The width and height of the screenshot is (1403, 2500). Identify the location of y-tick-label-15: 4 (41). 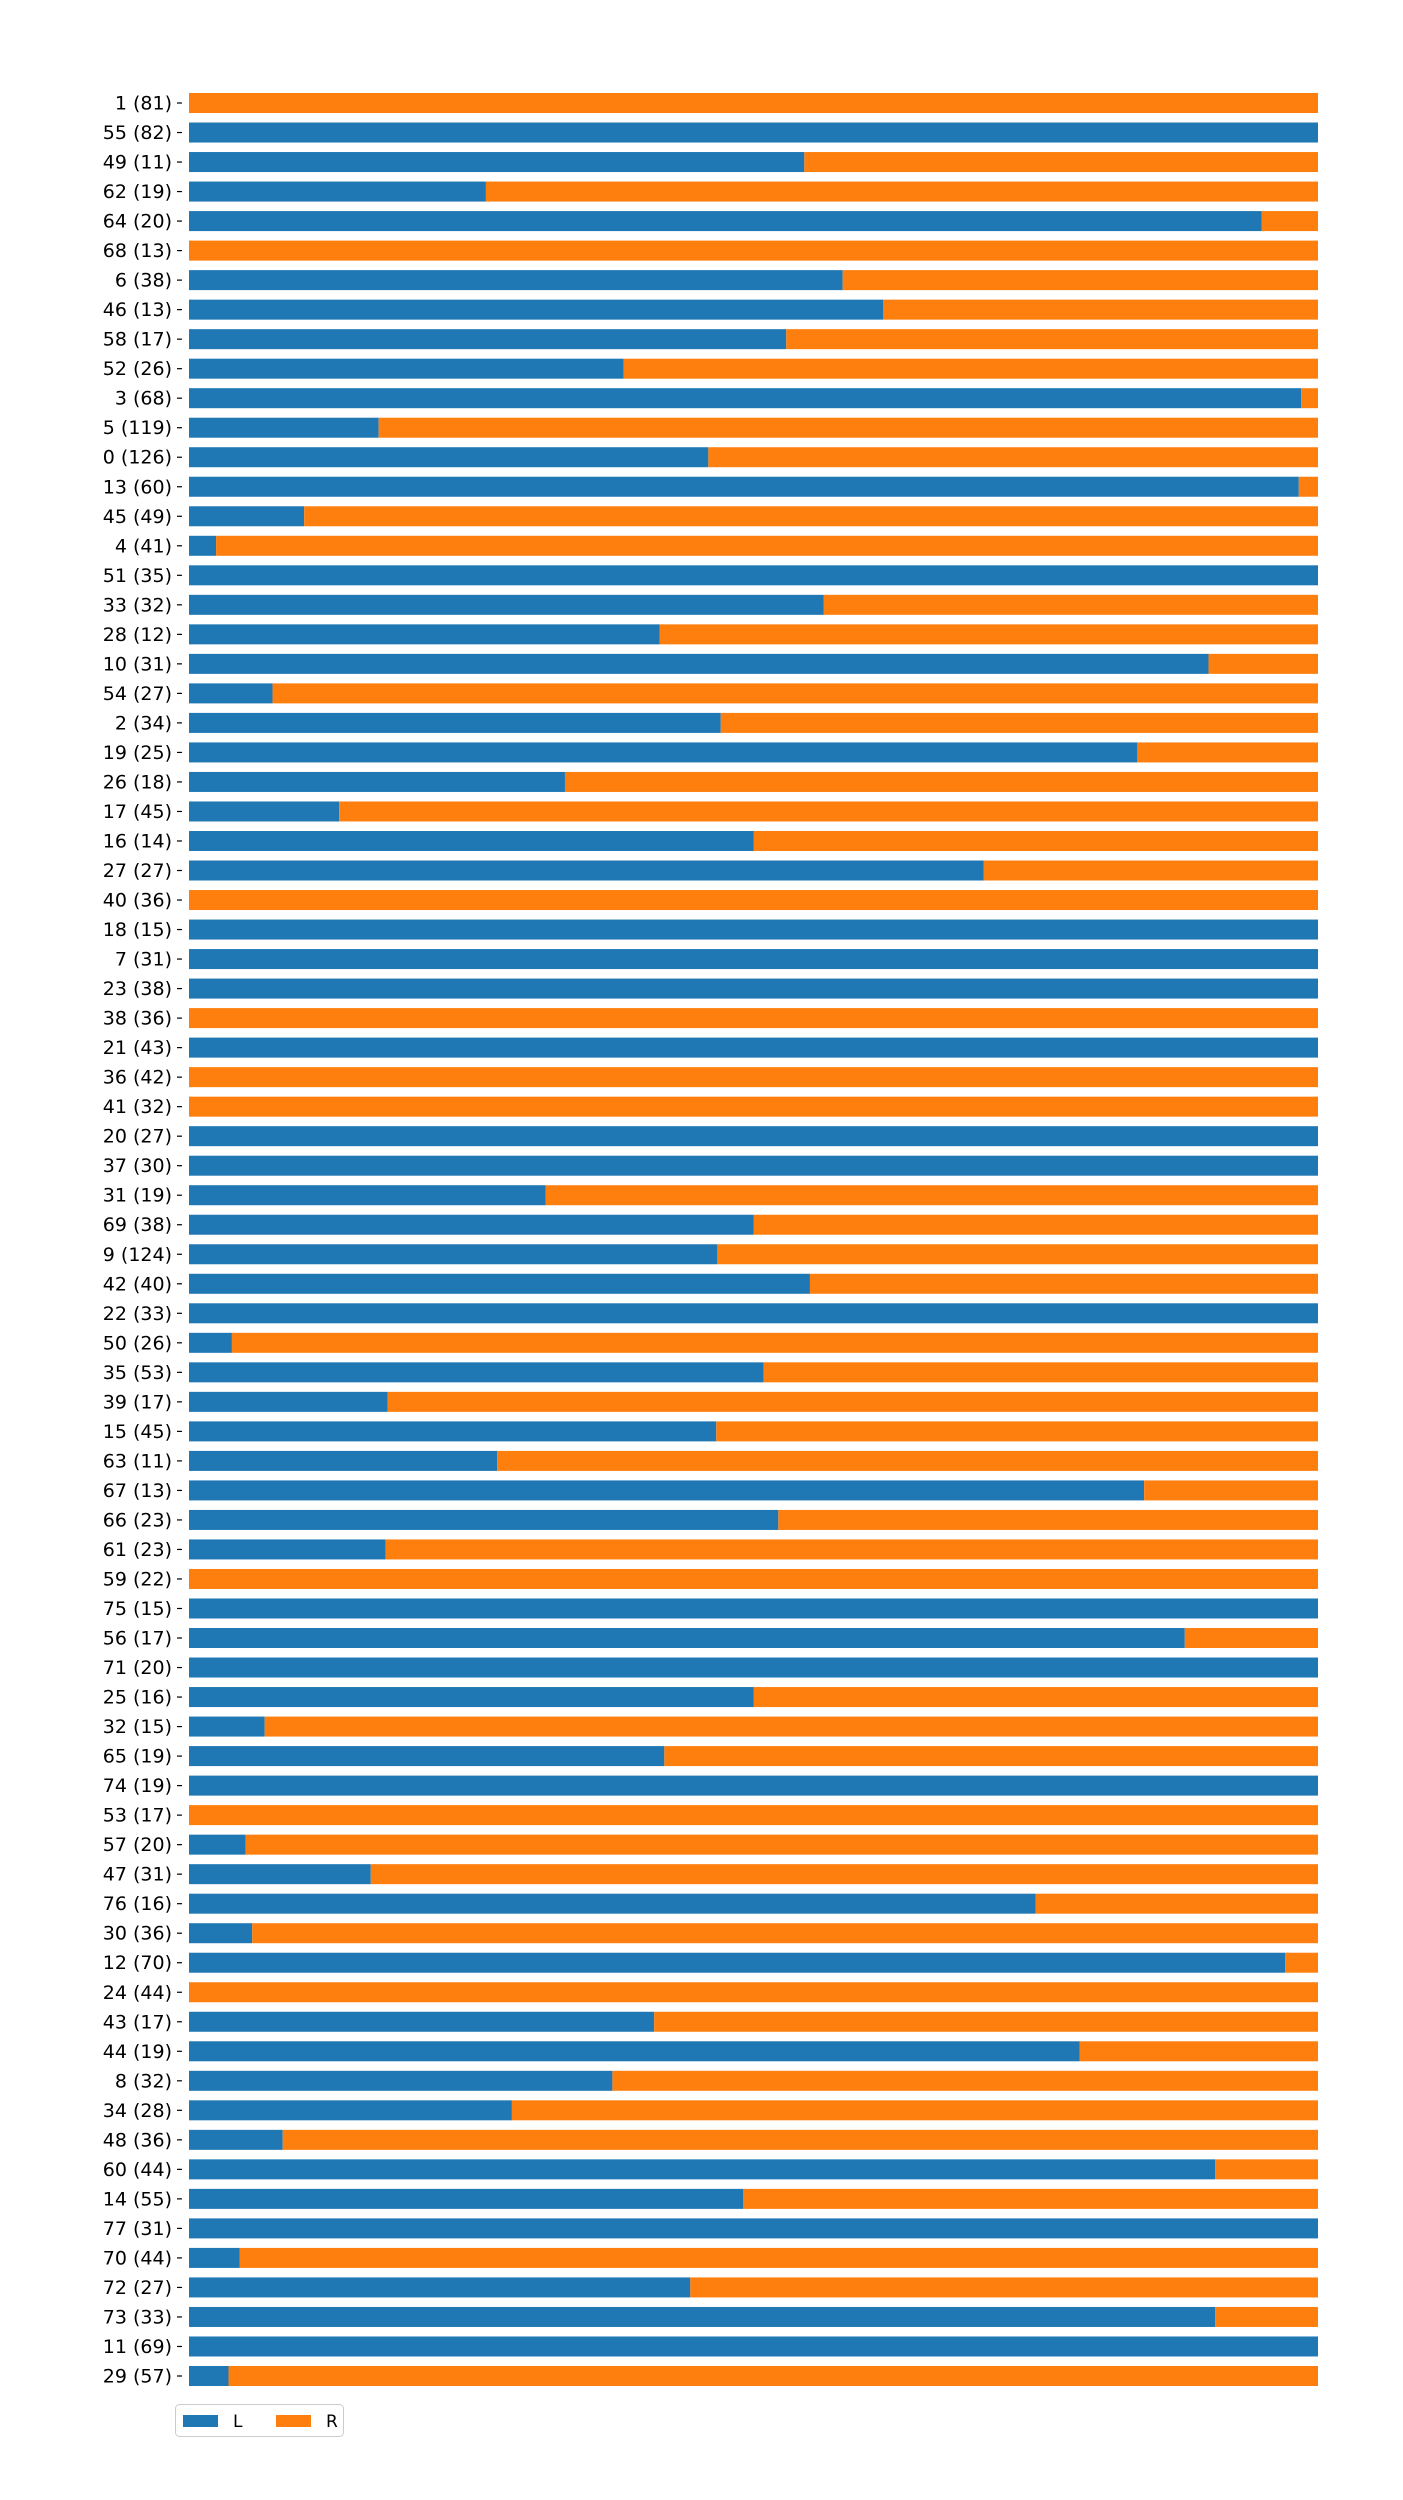
(143, 546).